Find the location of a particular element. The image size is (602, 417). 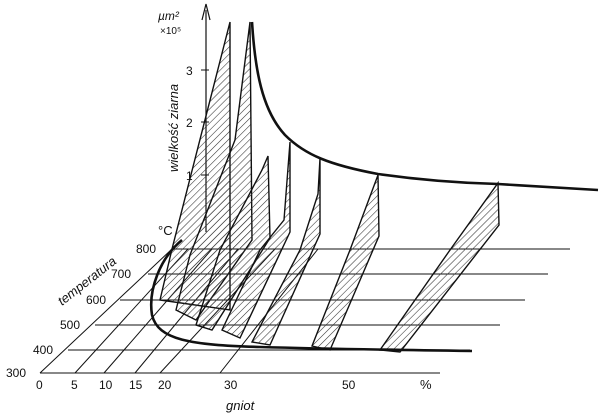

temp-tick-700: 700 is located at coordinates (121, 274).